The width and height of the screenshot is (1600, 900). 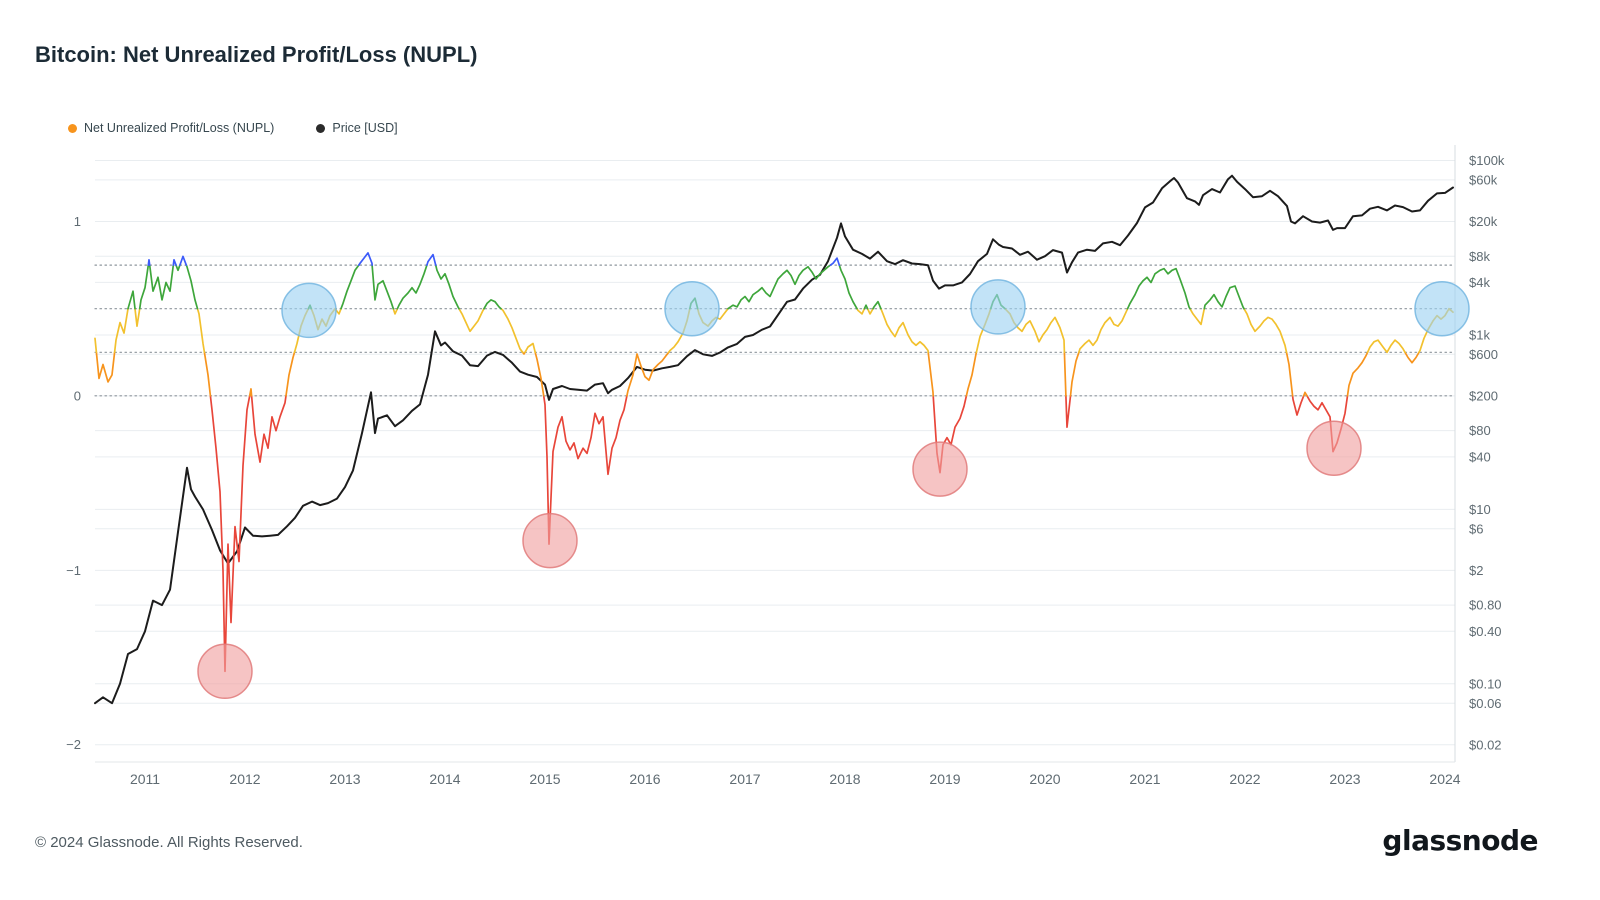 I want to click on right-axis-tick-label: $20k, so click(x=1483, y=221).